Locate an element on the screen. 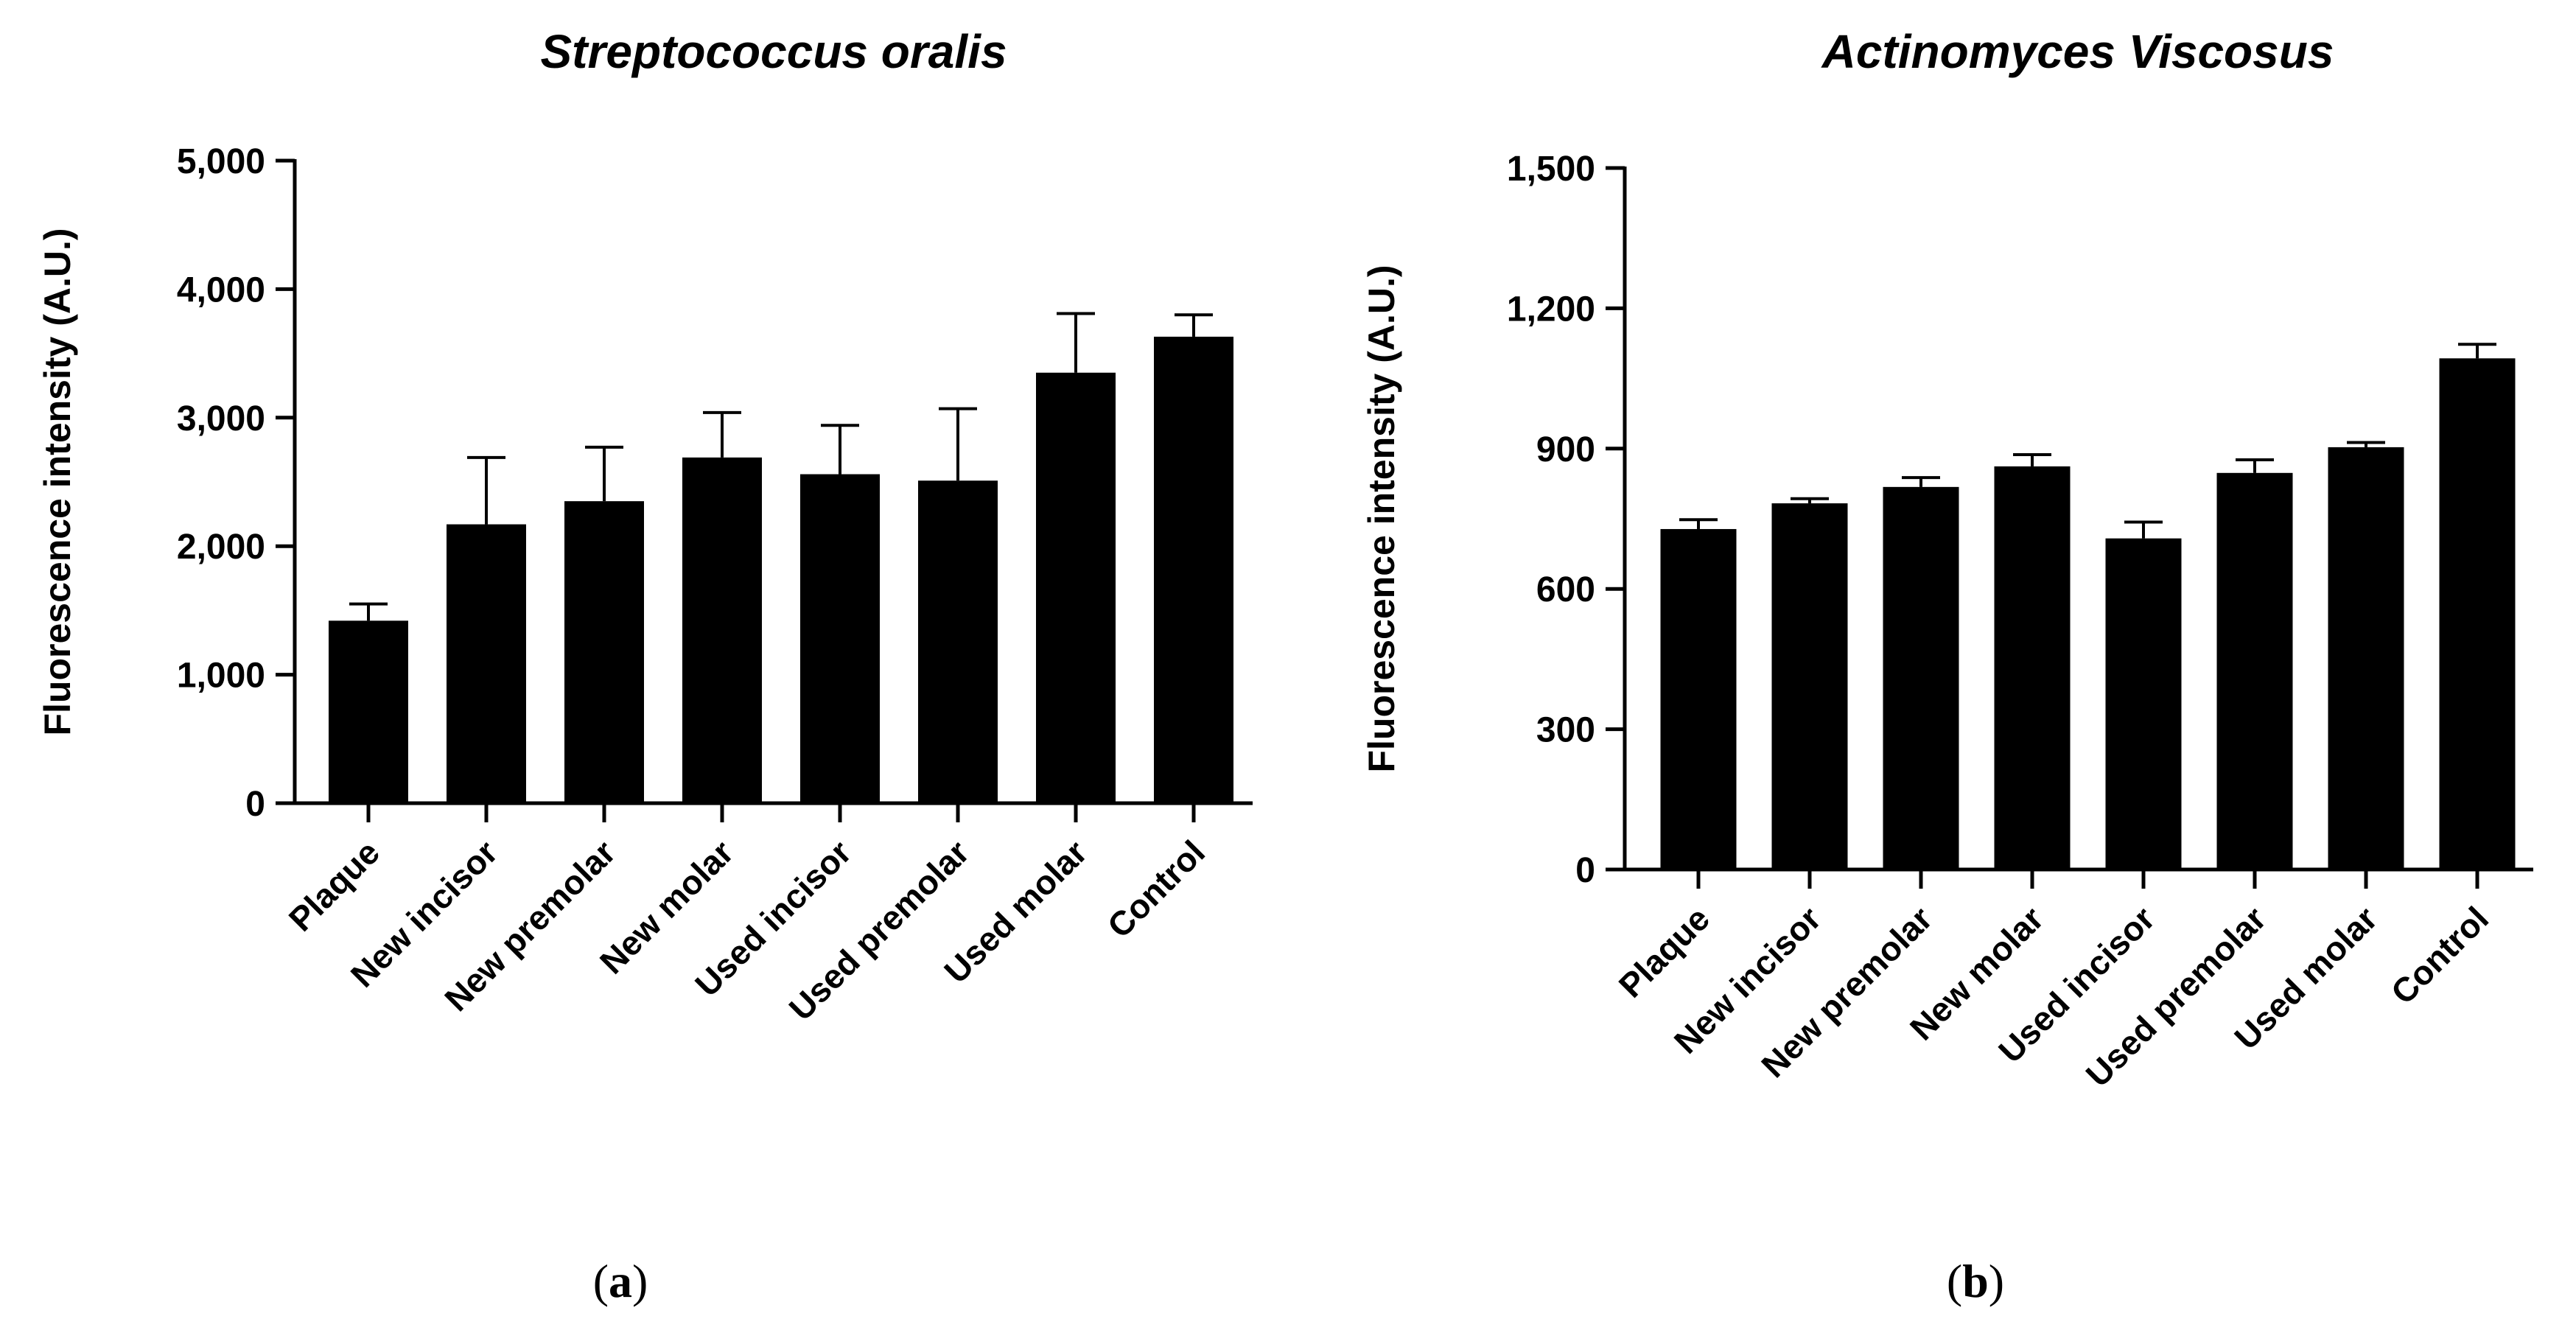 This screenshot has height=1333, width=2576. y-tick-label: 1,500 is located at coordinates (1551, 169).